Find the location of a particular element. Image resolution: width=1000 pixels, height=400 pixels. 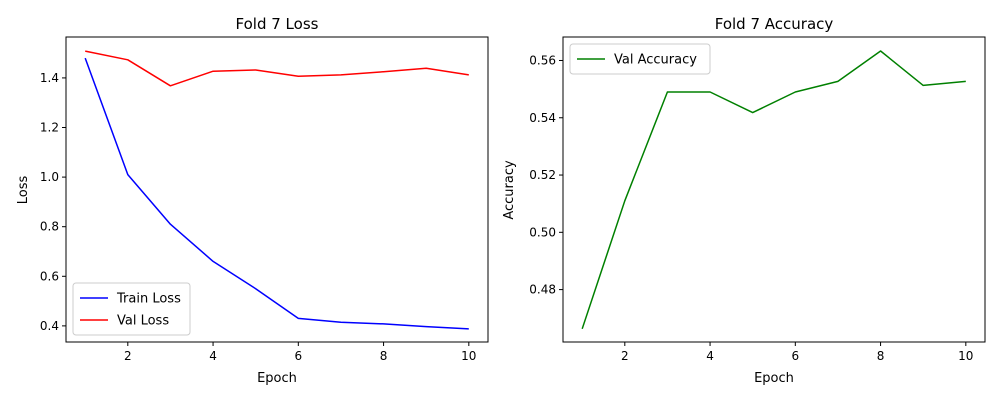

loss-legend-box is located at coordinates (131, 309).